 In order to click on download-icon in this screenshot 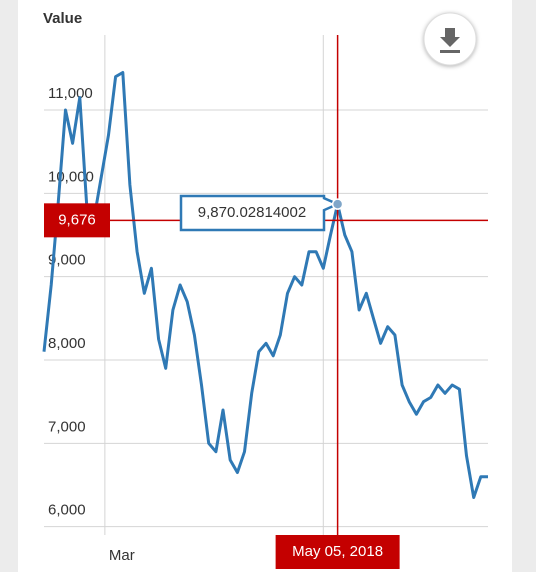, I will do `click(450, 40)`.